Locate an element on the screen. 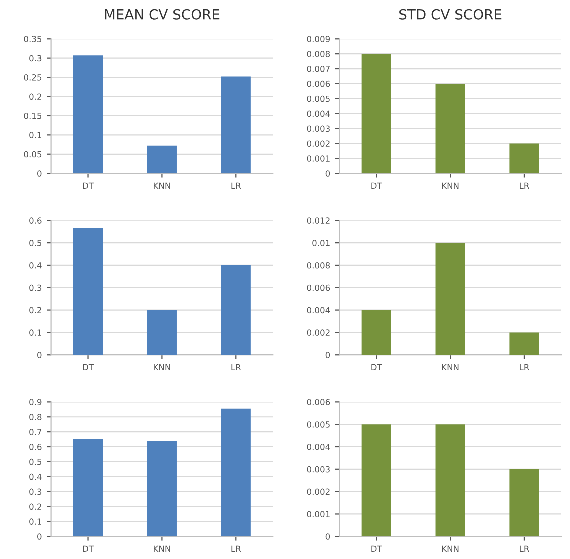  y-tick-label: 0.05 is located at coordinates (33, 154).